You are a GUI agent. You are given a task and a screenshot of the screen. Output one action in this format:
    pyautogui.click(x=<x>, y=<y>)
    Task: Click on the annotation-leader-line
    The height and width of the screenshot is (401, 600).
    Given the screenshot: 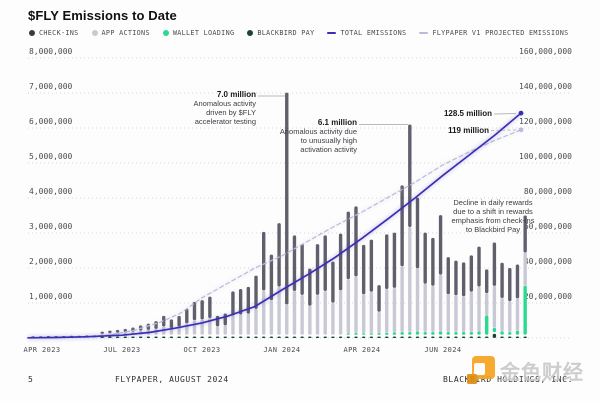 What is the action you would take?
    pyautogui.click(x=505, y=114)
    